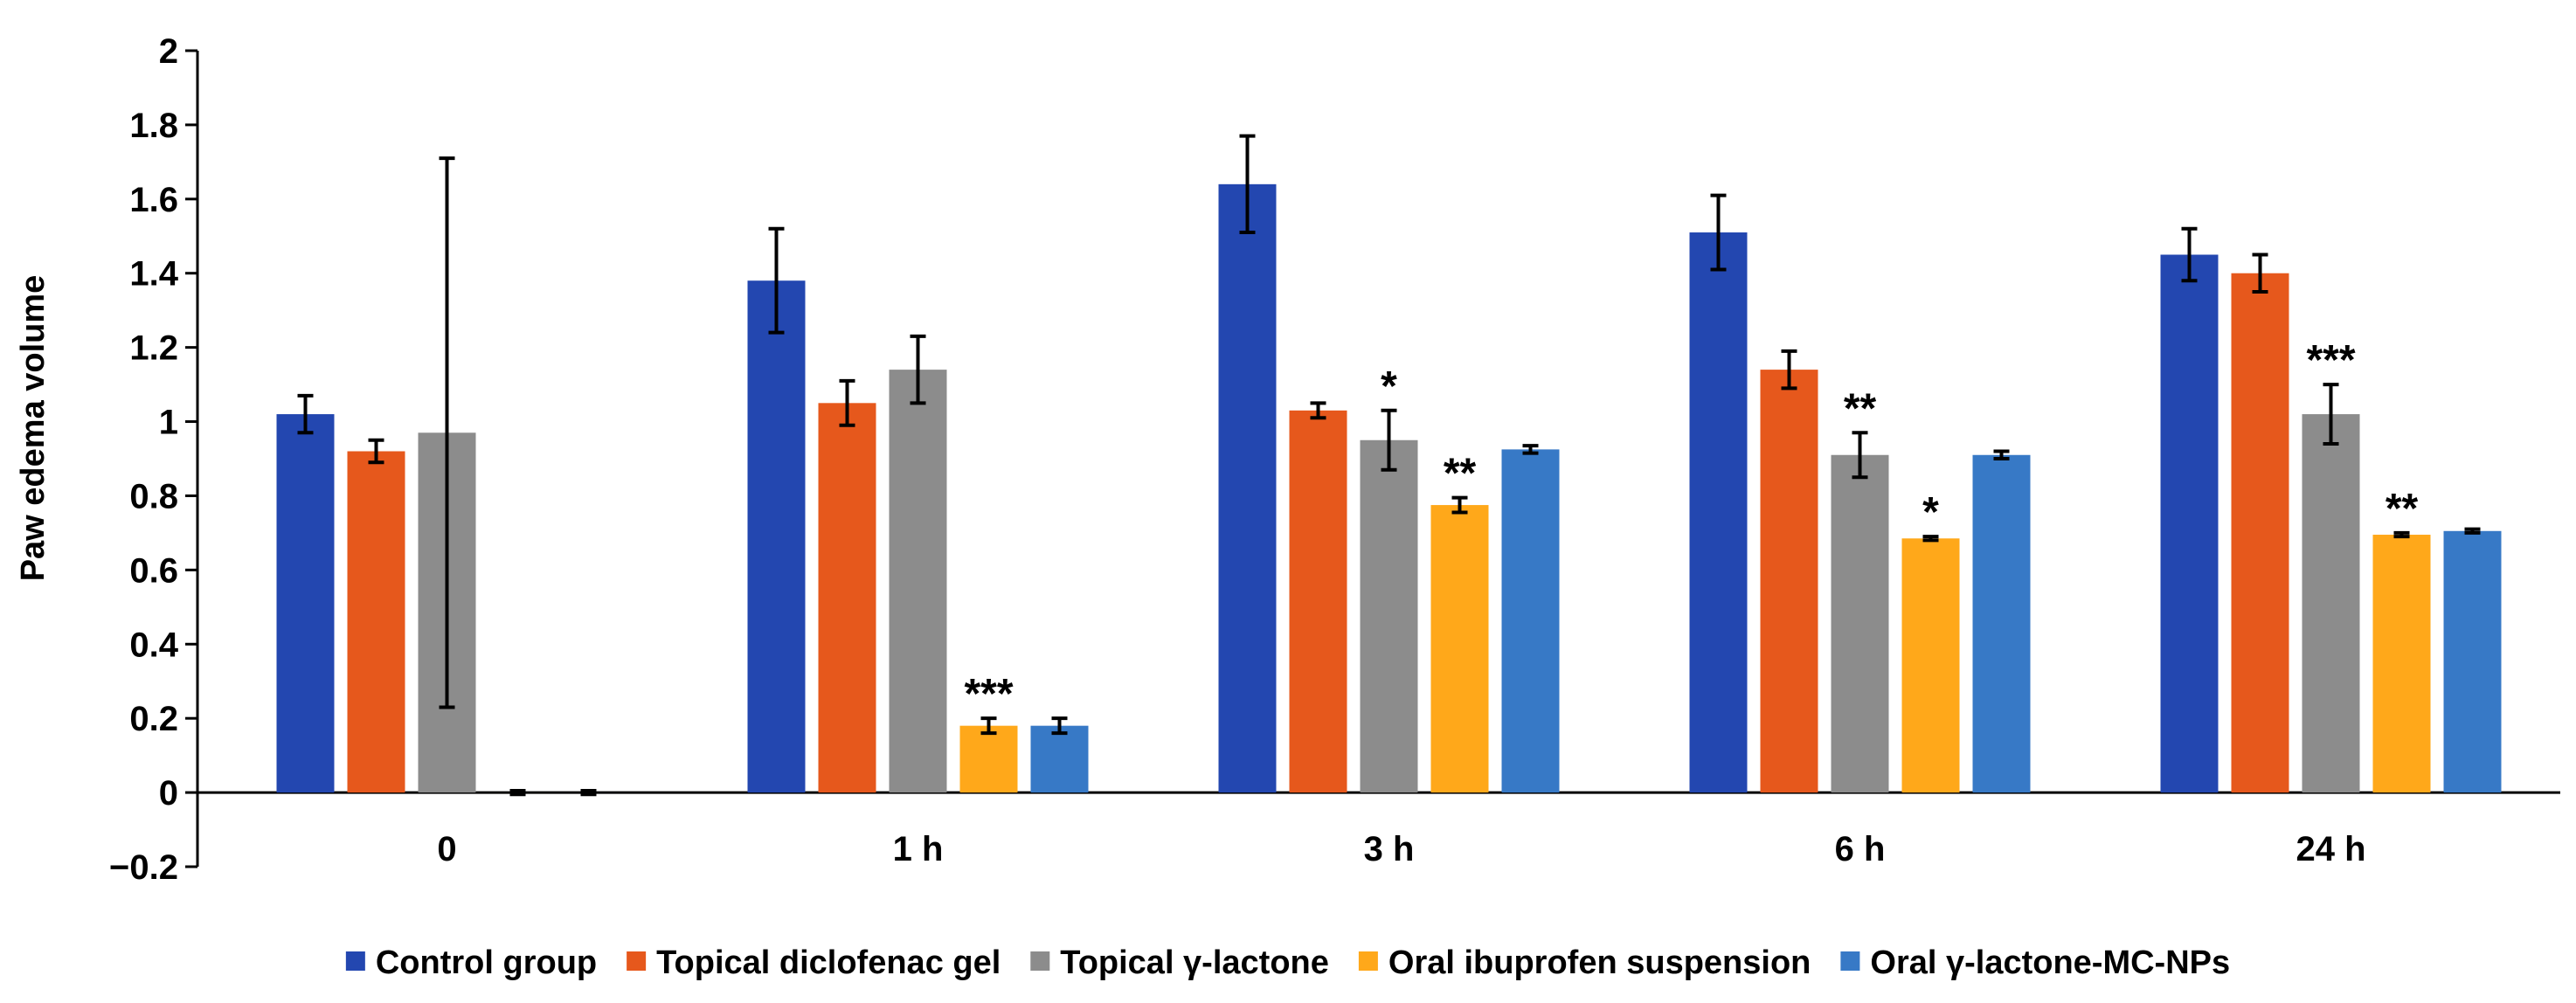 The width and height of the screenshot is (2576, 1003). What do you see at coordinates (1389, 849) in the screenshot?
I see `x-tick-label: 3 h` at bounding box center [1389, 849].